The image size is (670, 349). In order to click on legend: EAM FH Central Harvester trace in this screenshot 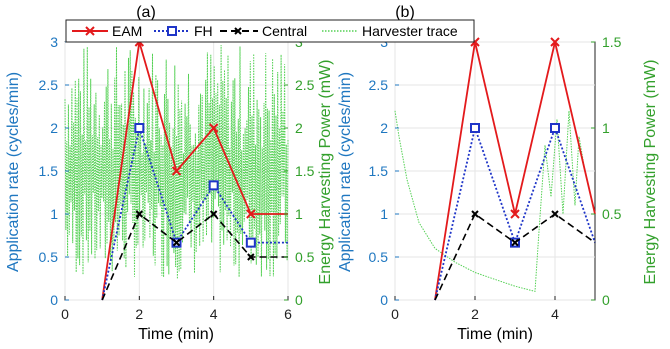, I will do `click(270, 31)`.